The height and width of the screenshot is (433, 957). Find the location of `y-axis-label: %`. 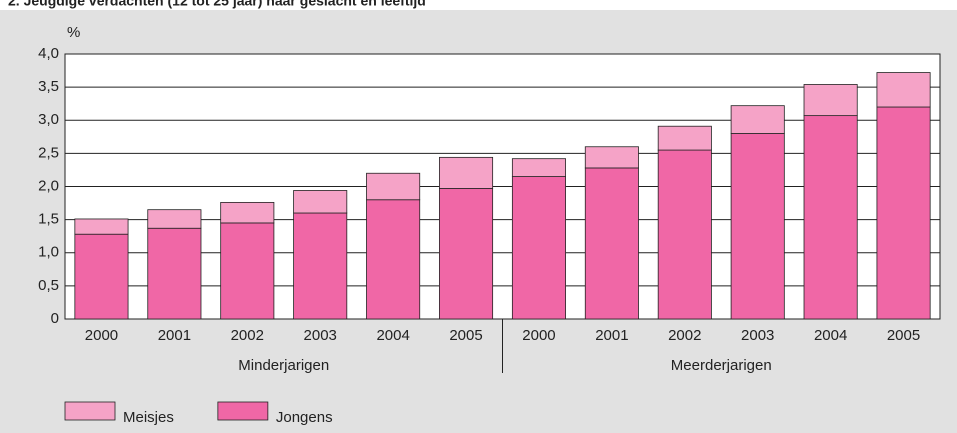

y-axis-label: % is located at coordinates (73, 32).